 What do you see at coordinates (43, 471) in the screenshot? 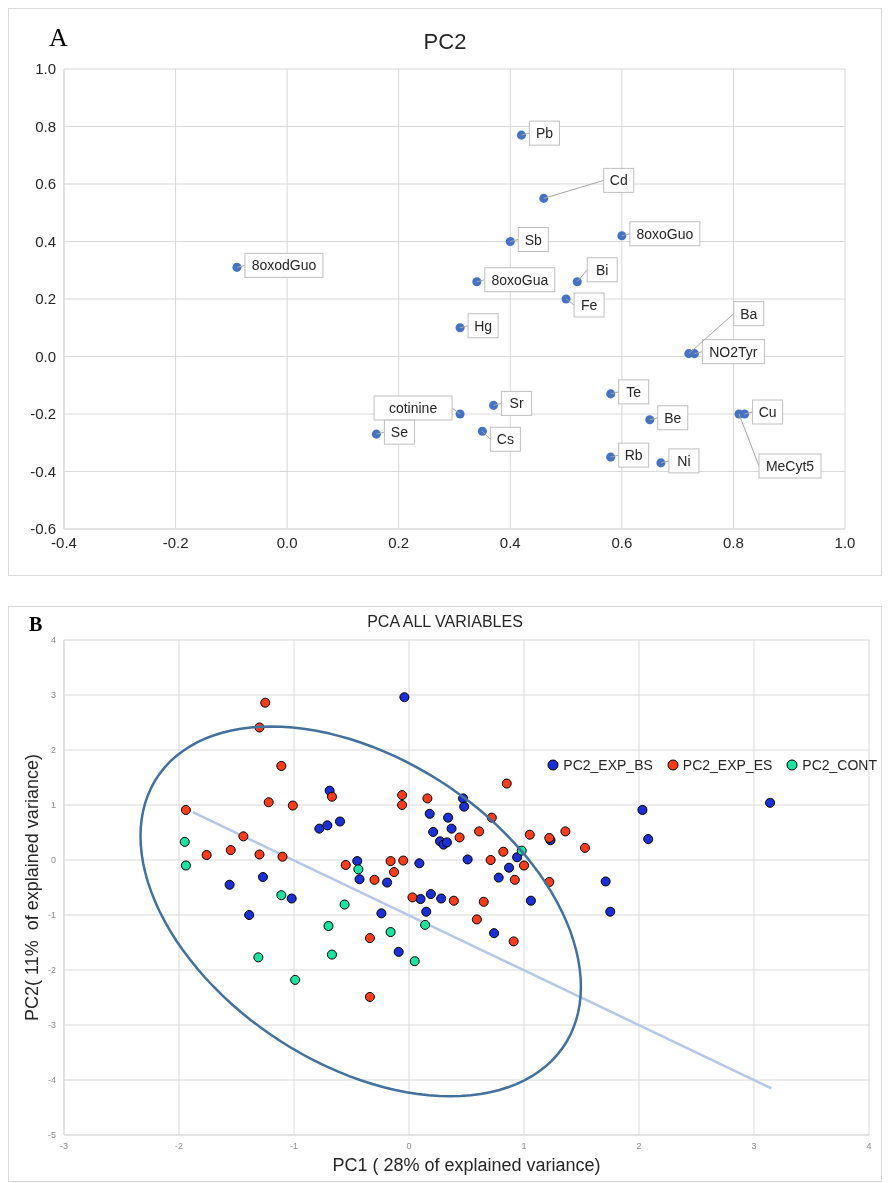
I see `y-tick-label: -0.4` at bounding box center [43, 471].